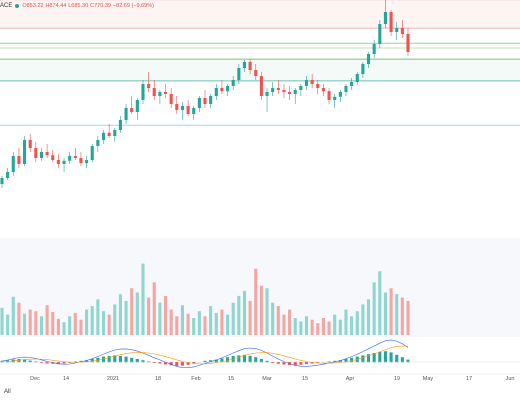 The width and height of the screenshot is (520, 405). What do you see at coordinates (397, 379) in the screenshot?
I see `x-tick-label: 19` at bounding box center [397, 379].